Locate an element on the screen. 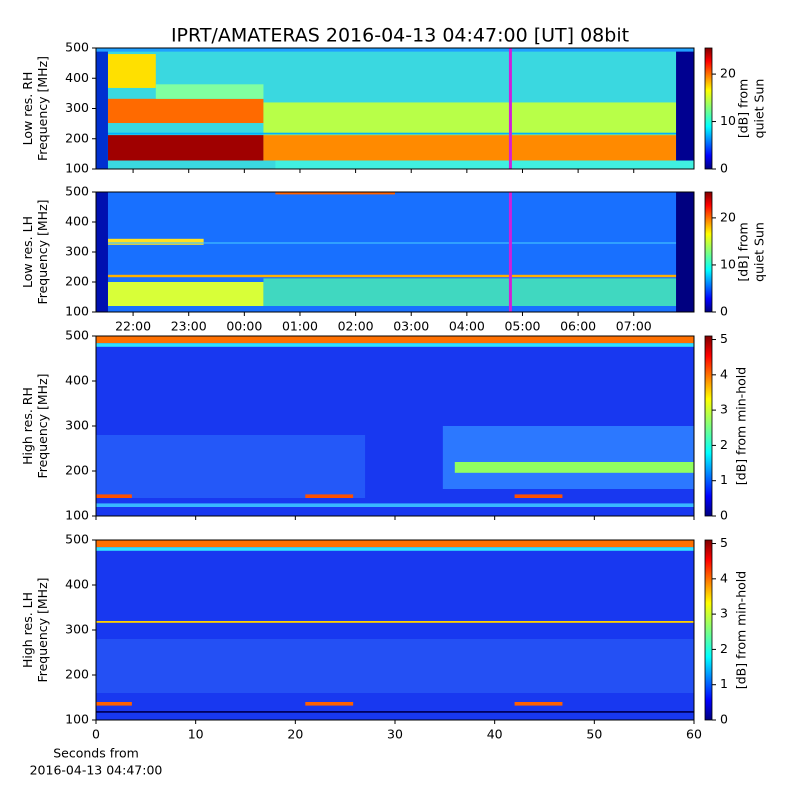  x-tick-label: 01:00 is located at coordinates (300, 326).